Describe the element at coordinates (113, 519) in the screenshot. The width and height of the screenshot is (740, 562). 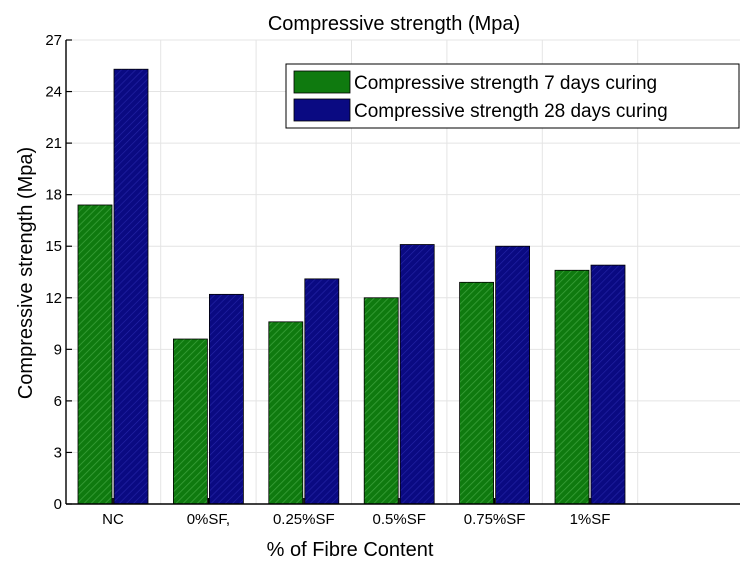
I see `x-tick-label: NC` at that location.